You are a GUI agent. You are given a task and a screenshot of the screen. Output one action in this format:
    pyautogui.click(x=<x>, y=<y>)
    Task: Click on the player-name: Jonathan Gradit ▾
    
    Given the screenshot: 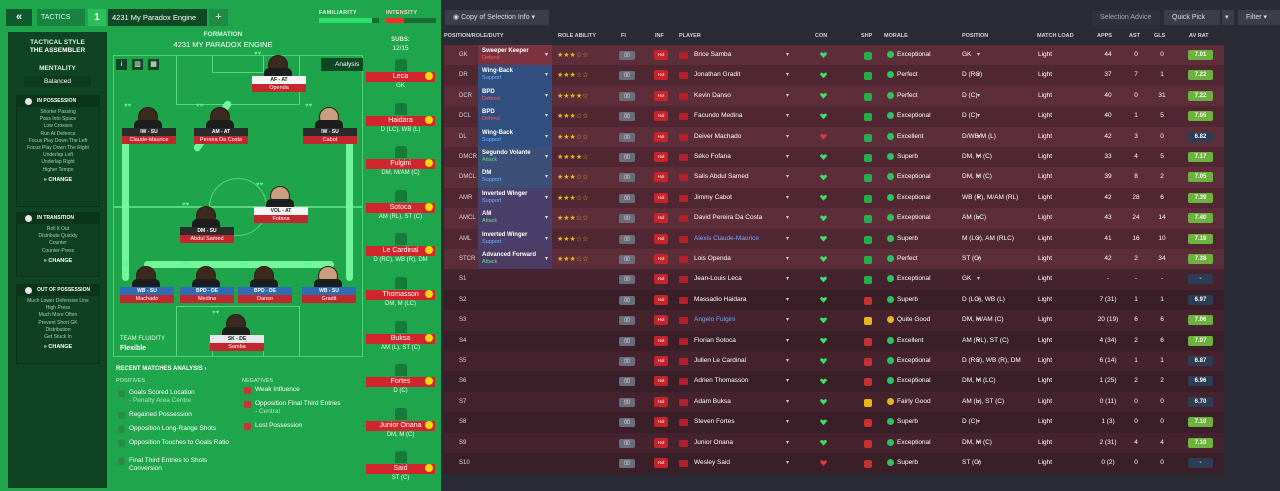 What is the action you would take?
    pyautogui.click(x=734, y=75)
    